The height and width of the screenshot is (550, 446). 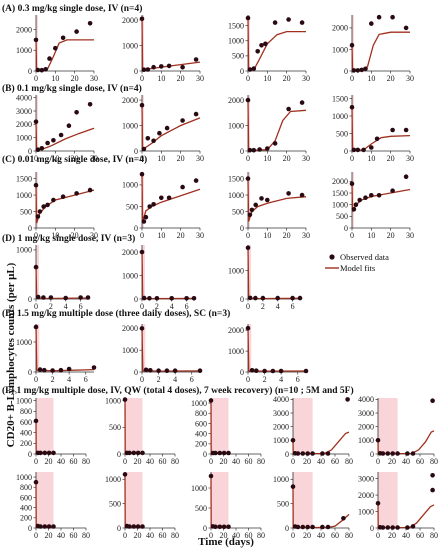 What do you see at coordinates (373, 128) in the screenshot?
I see `panel-b4: 0 500 1000 1500 0 10 20 30` at bounding box center [373, 128].